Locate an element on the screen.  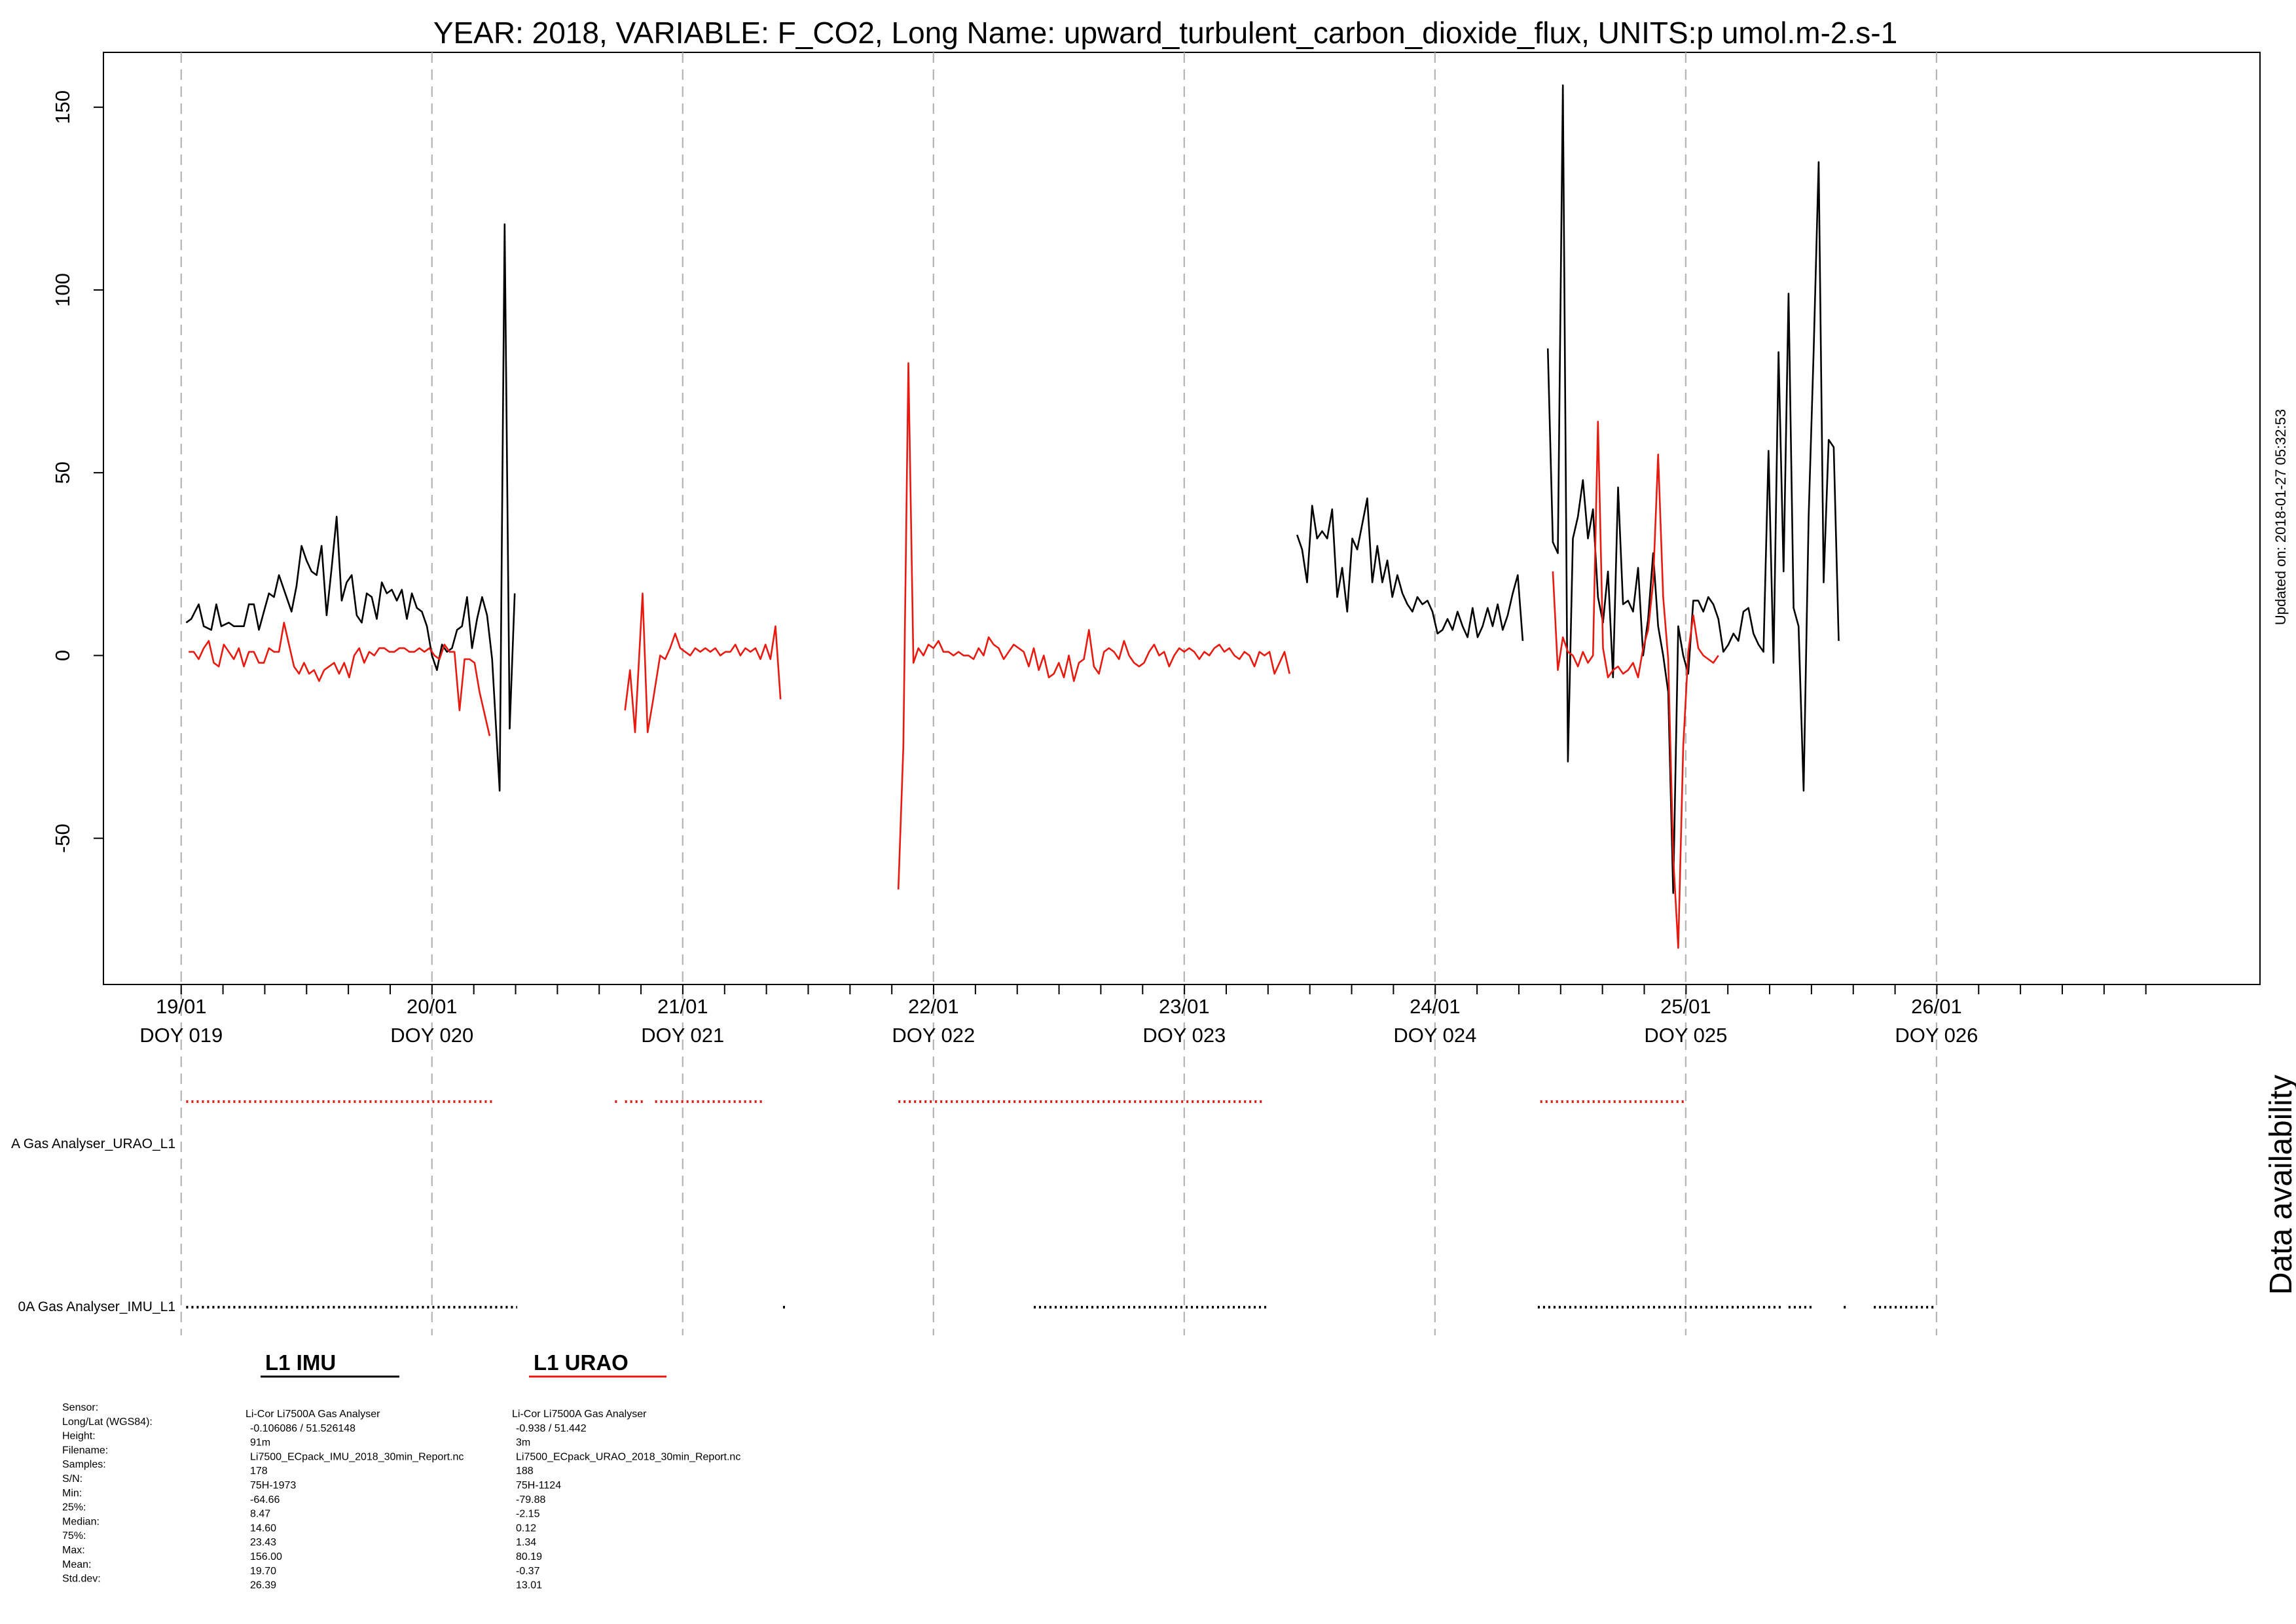
stats-imu-value: -64.66 is located at coordinates (265, 1500).